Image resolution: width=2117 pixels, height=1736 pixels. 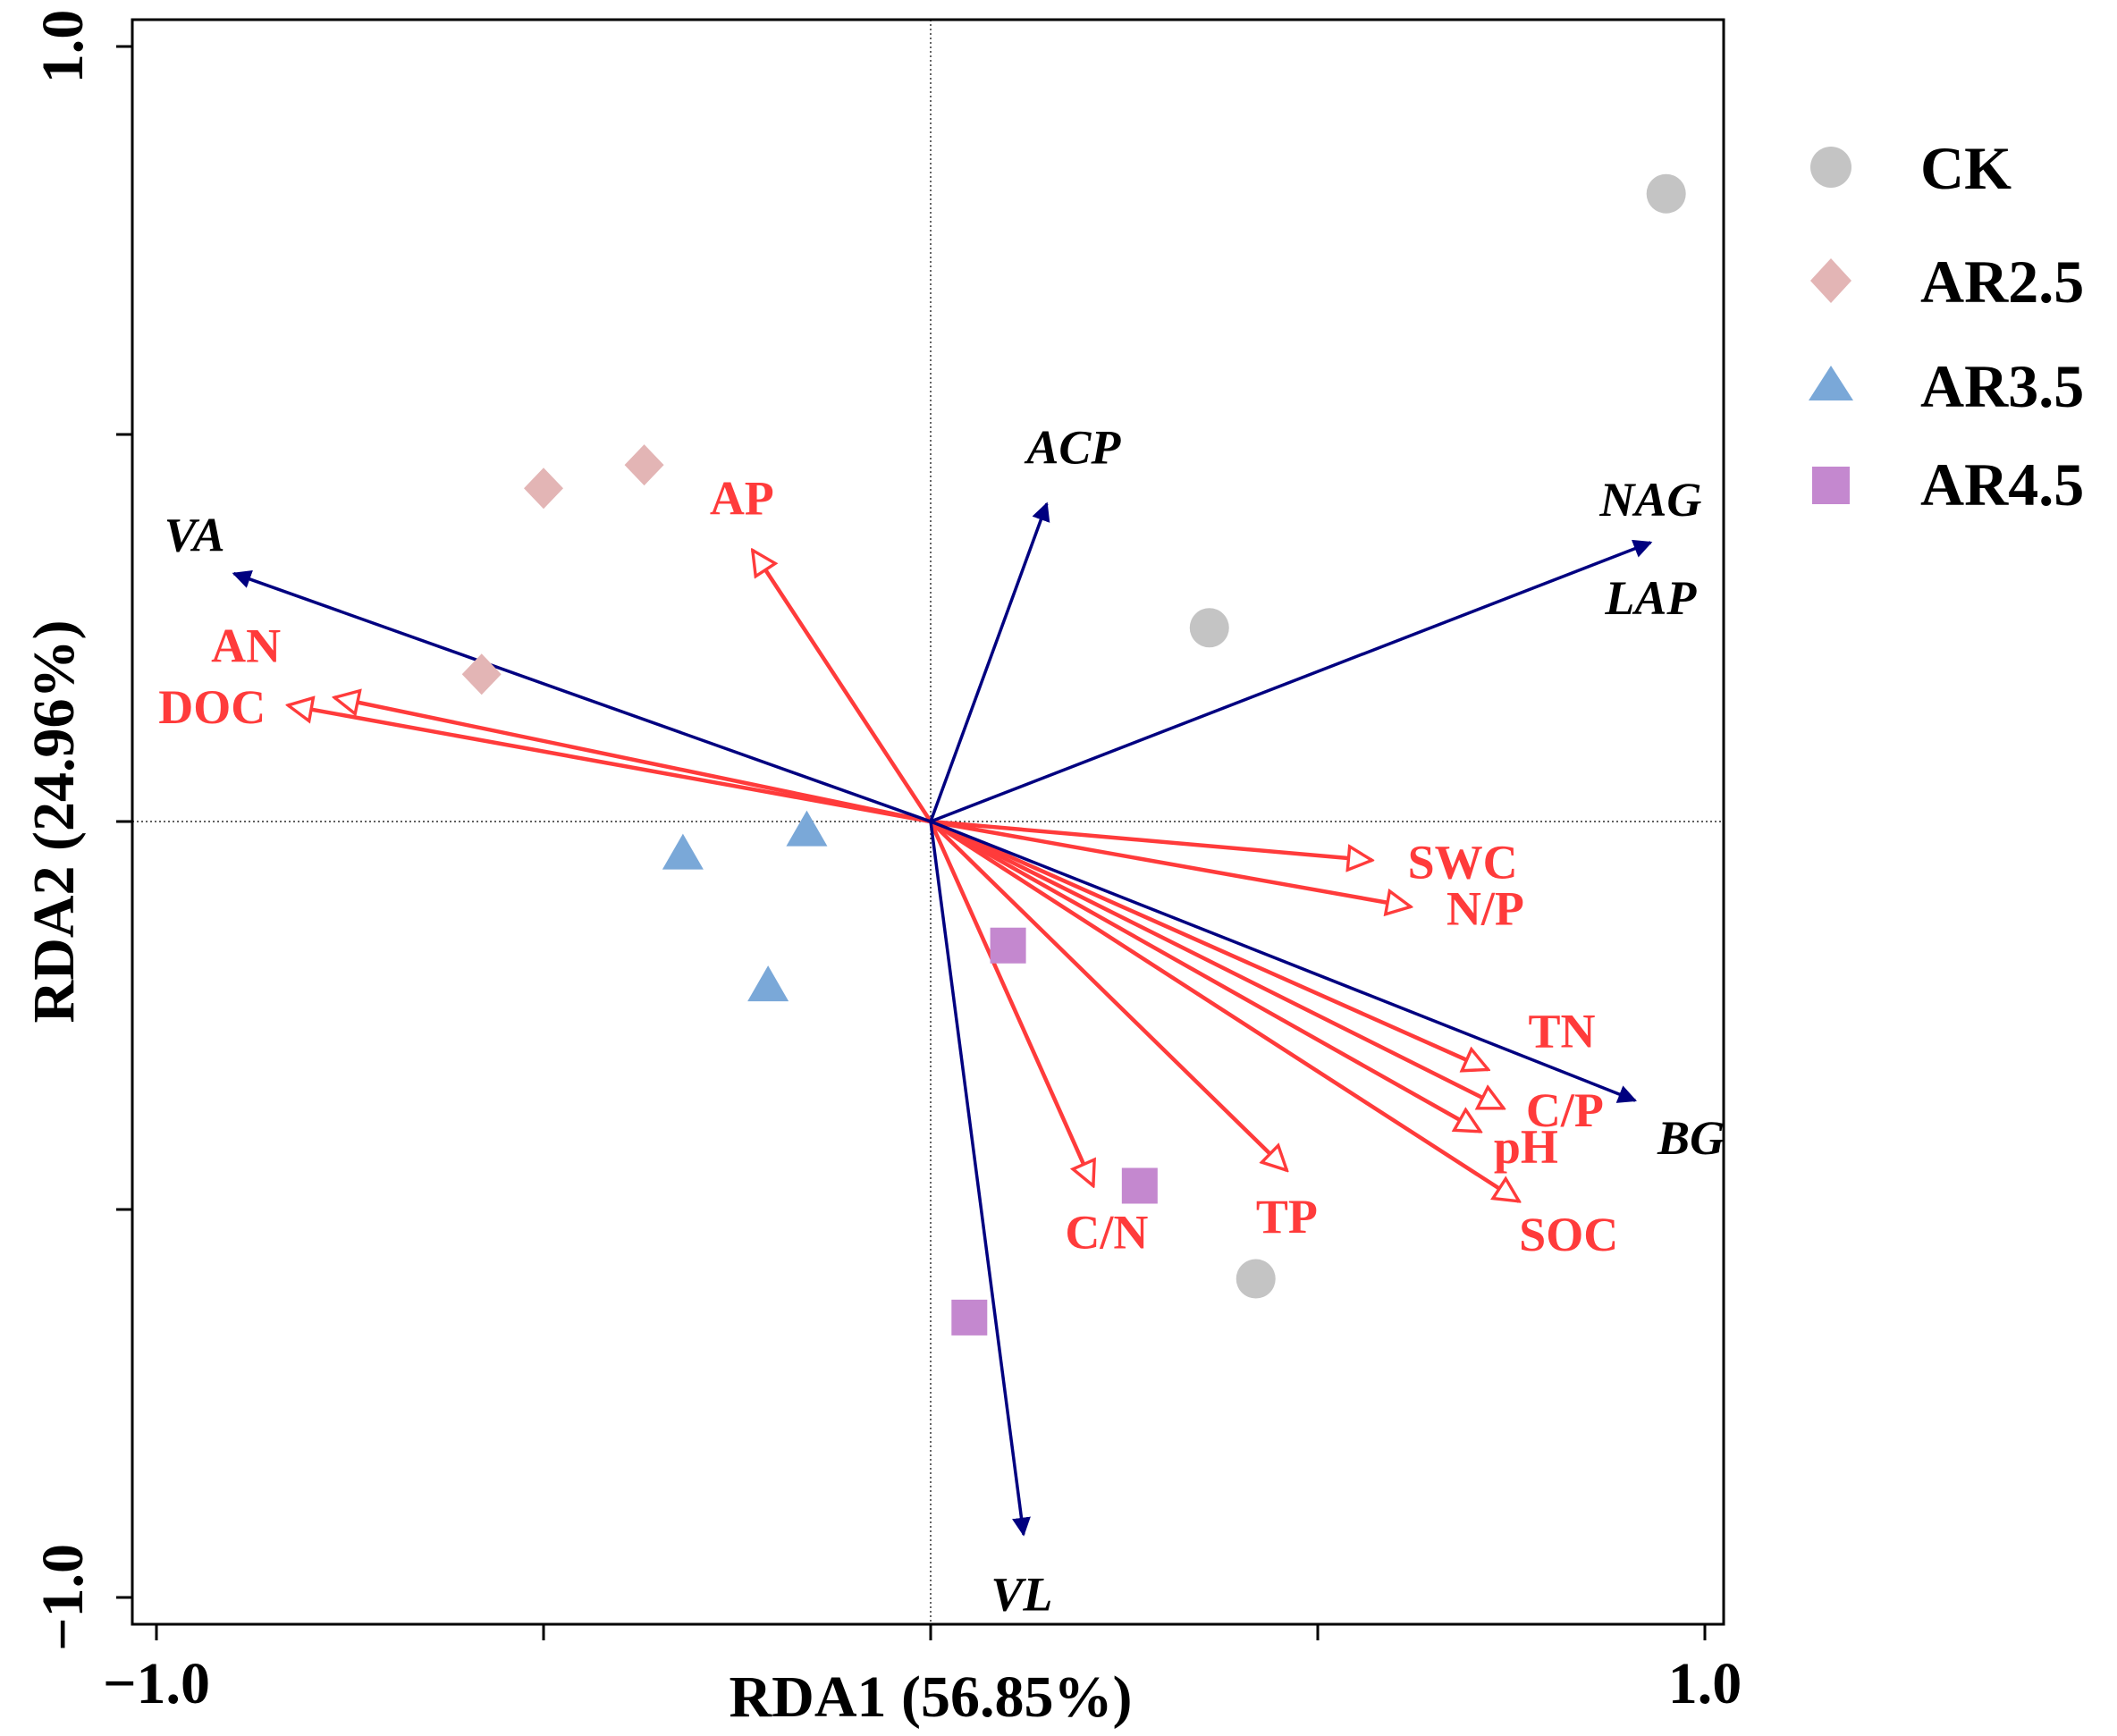 What do you see at coordinates (1171, 862) in the screenshot?
I see `env-vector-n-p` at bounding box center [1171, 862].